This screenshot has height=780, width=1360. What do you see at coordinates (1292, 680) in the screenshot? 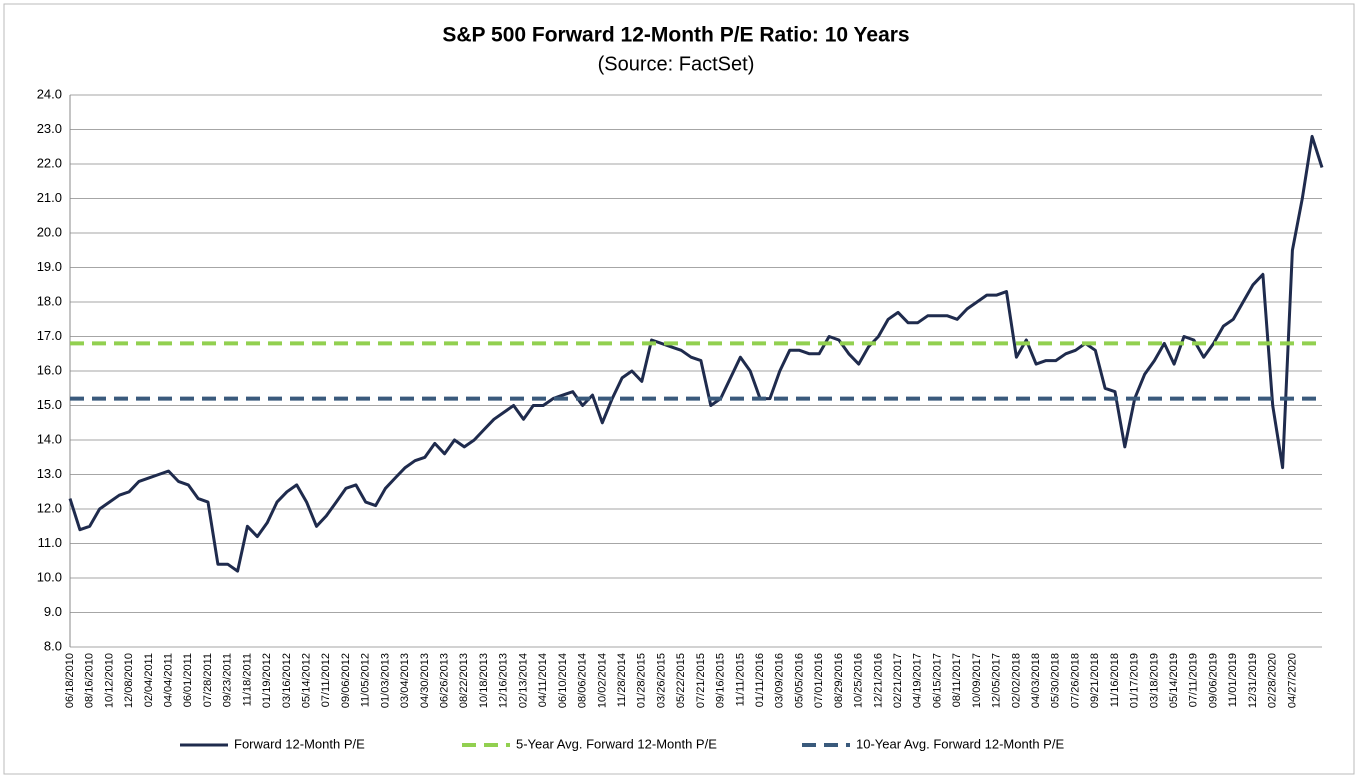
I see `x-tick-label: 04/27/2020` at bounding box center [1292, 680].